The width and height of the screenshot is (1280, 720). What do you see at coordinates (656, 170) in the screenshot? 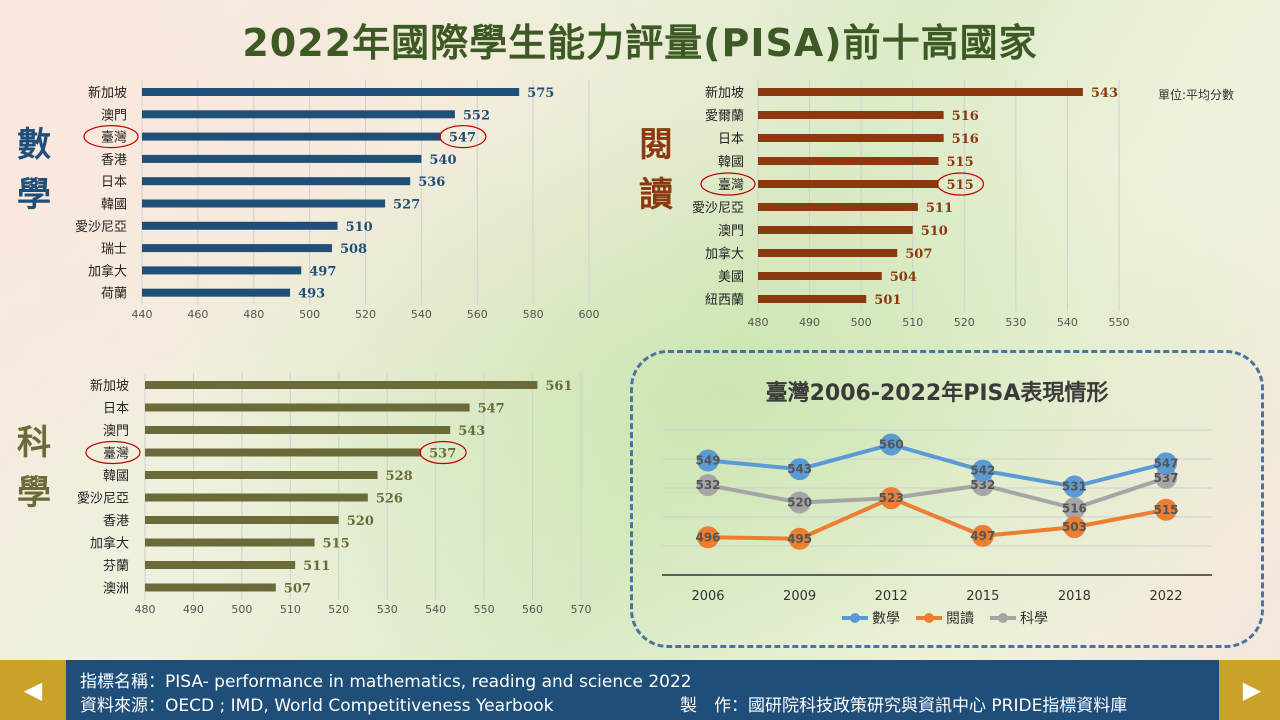
I see `reading-label: 閱讀` at bounding box center [656, 170].